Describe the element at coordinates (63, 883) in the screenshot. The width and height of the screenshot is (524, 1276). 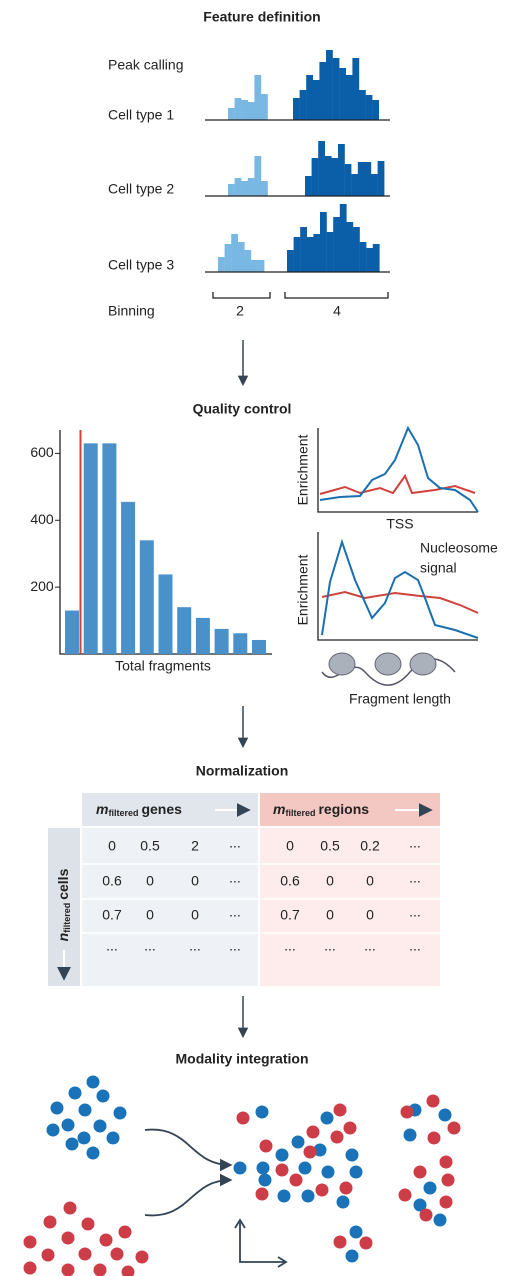
I see `header-text: cells` at that location.